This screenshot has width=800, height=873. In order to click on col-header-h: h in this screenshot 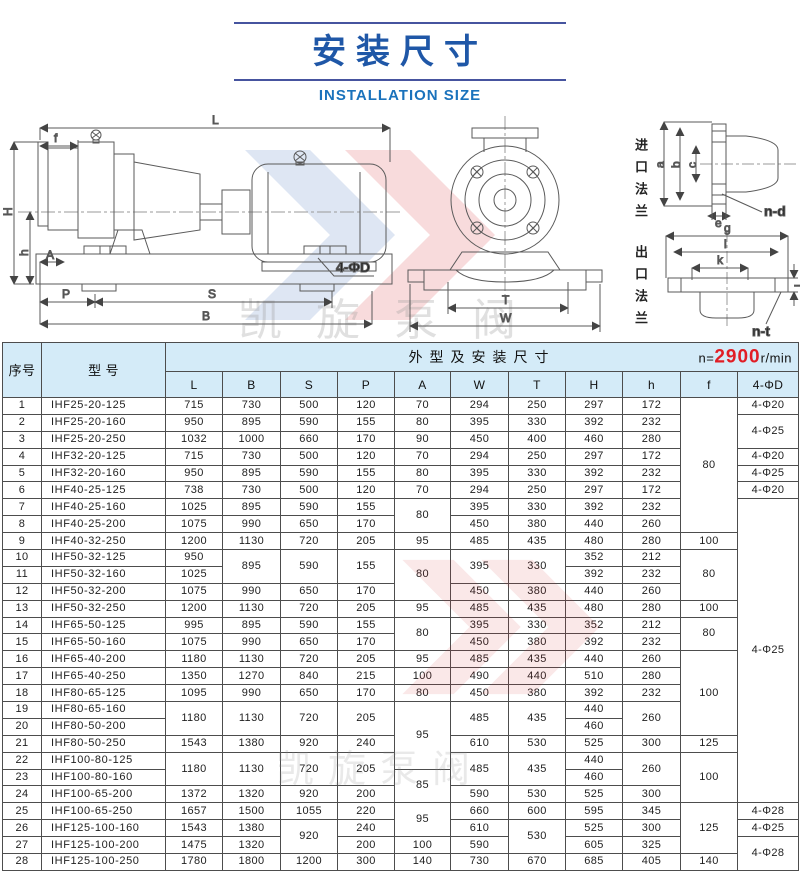, I will do `click(651, 384)`.